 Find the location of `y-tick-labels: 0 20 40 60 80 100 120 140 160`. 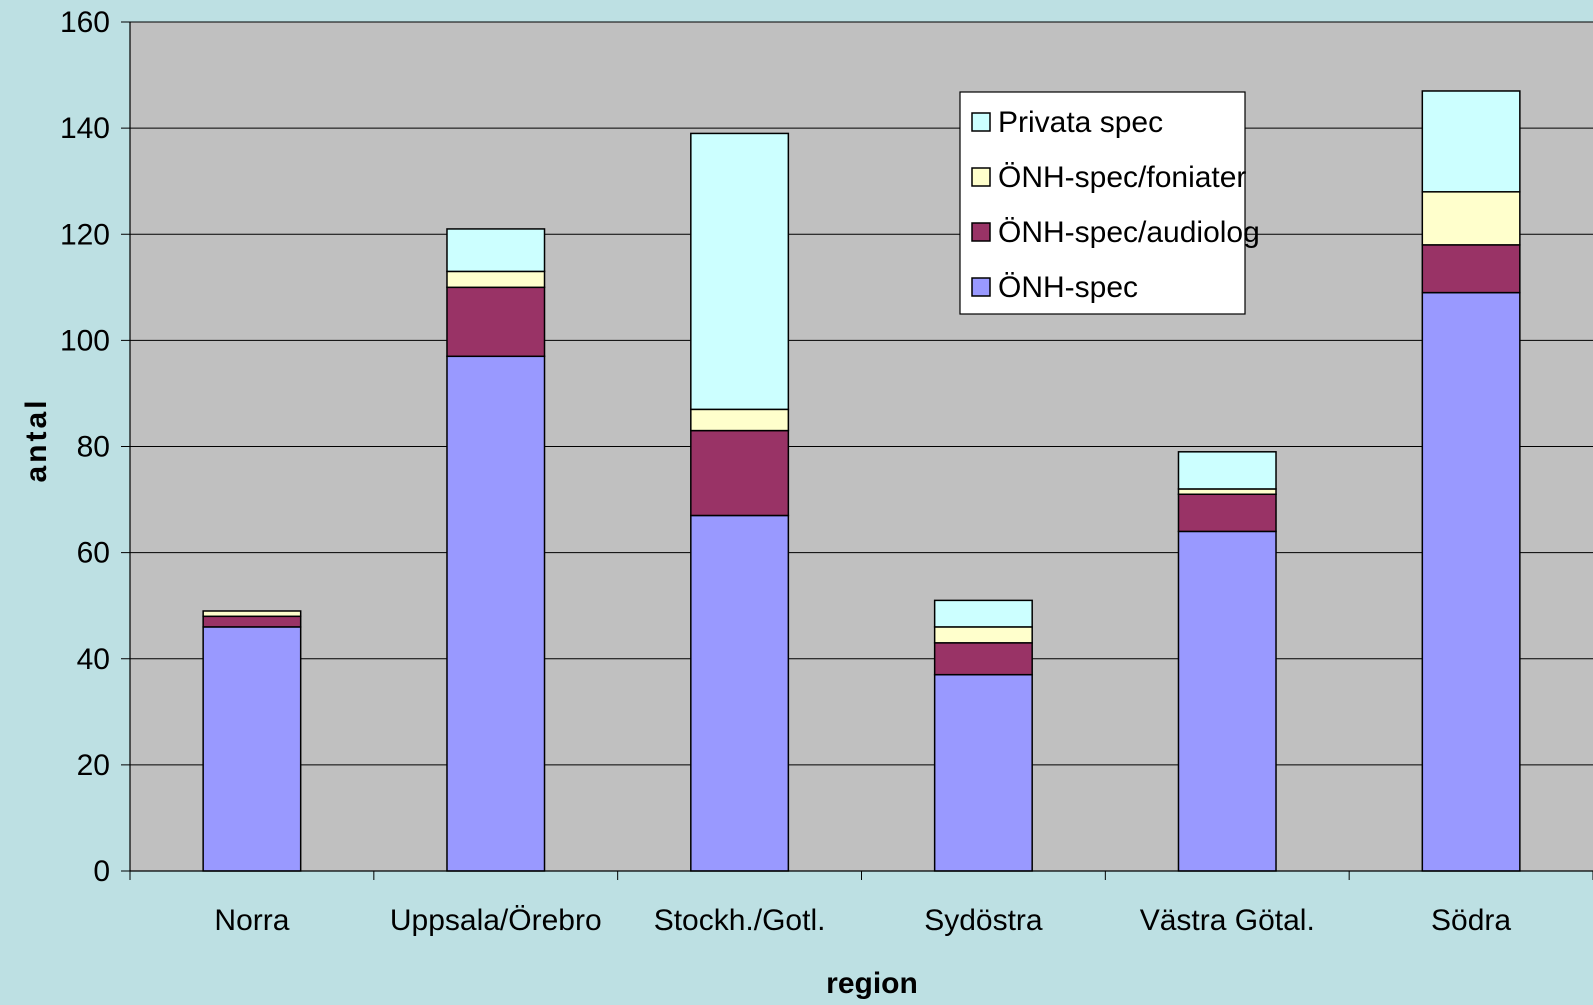

y-tick-labels: 0 20 40 60 80 100 120 140 160 is located at coordinates (85, 447).